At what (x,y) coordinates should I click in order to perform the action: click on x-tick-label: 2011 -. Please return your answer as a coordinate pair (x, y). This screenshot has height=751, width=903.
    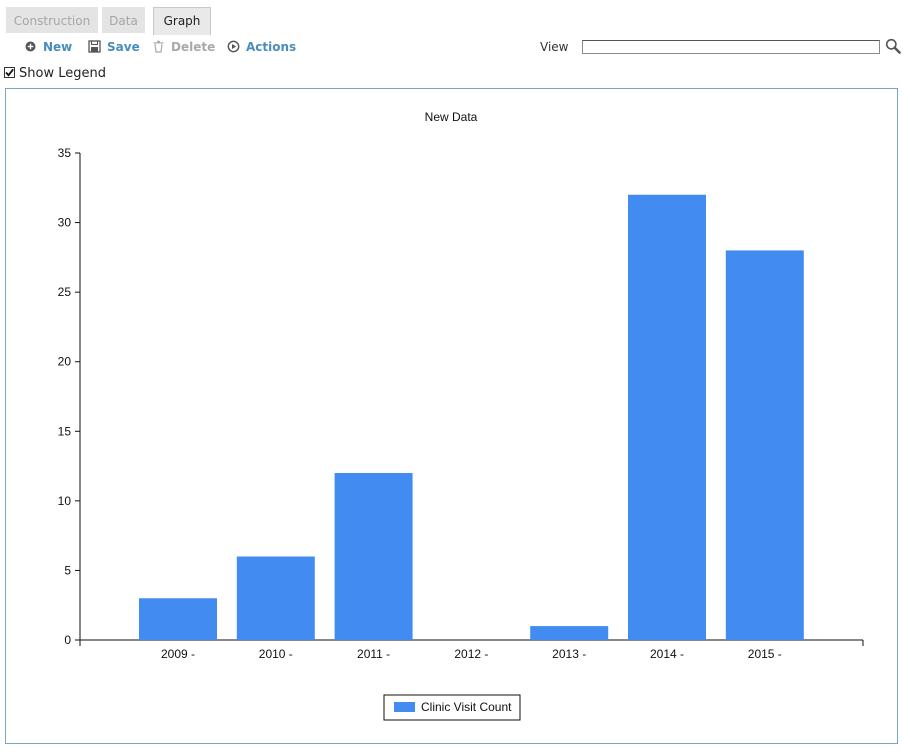
    Looking at the image, I should click on (373, 654).